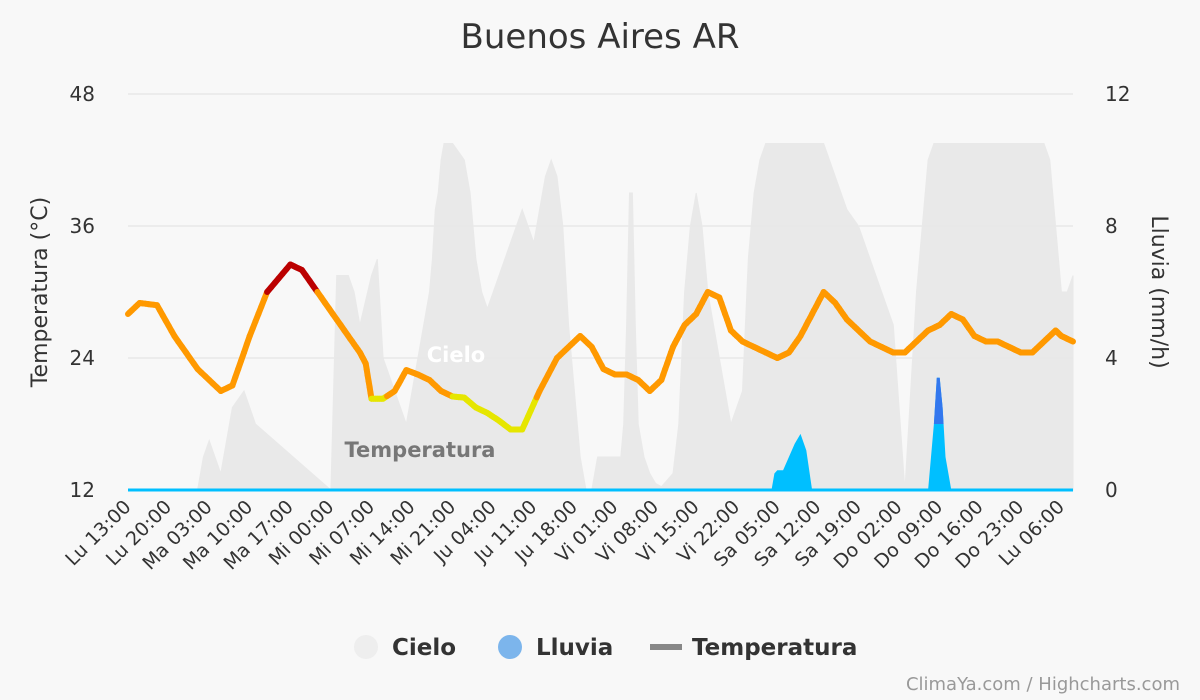  I want to click on legend-item-lluvia: Lluvia, so click(555, 648).